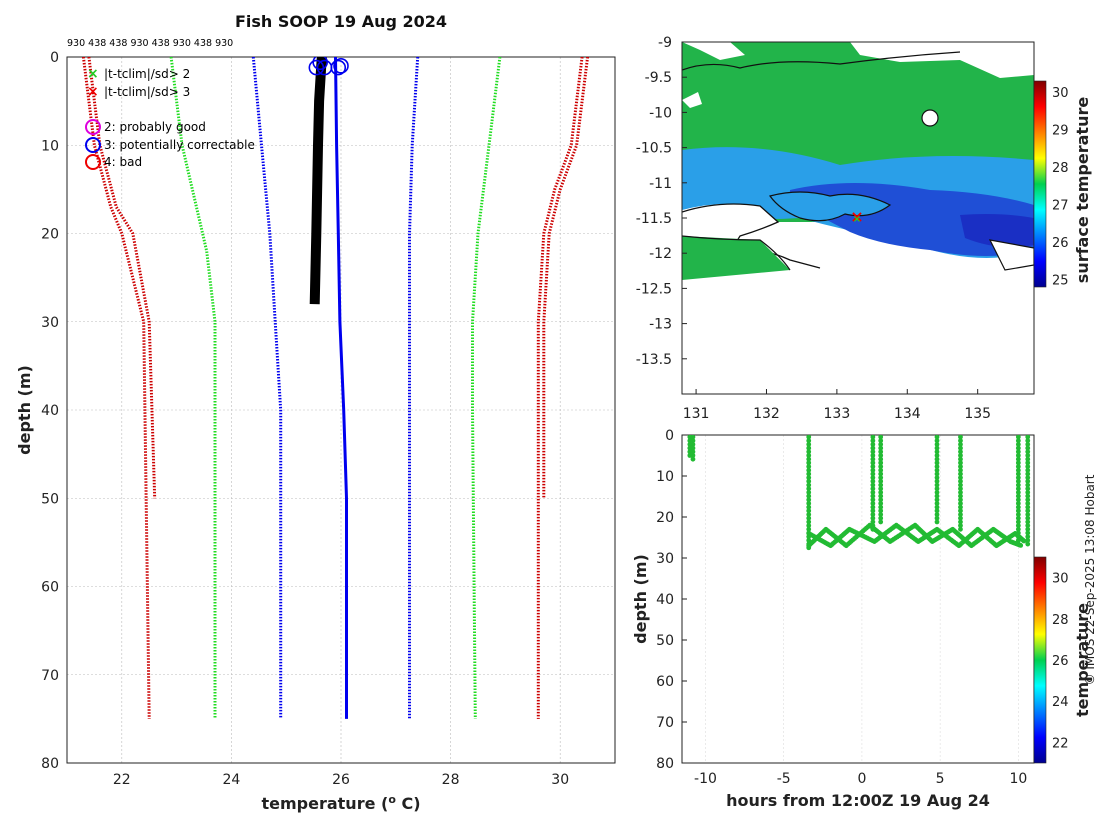 This screenshot has height=820, width=1100. I want to click on timeseries-x-ticks: -10 -5 0 5 10, so click(860, 779).